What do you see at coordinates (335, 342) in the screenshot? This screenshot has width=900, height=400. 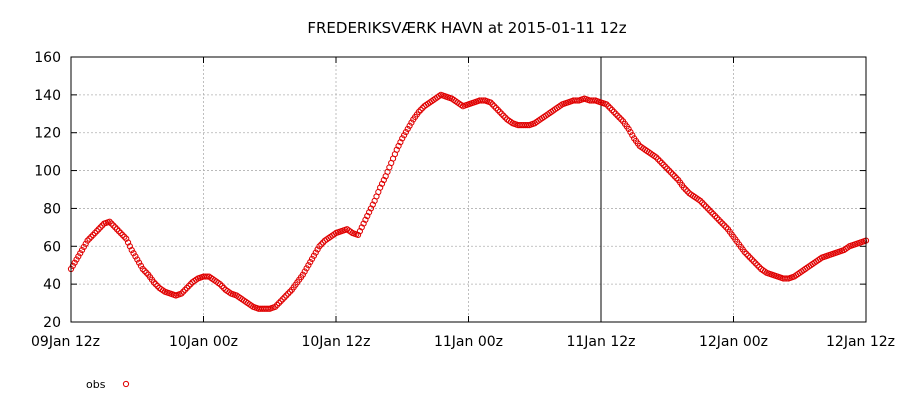 I see `x-tick-label: 10Jan 12z` at bounding box center [335, 342].